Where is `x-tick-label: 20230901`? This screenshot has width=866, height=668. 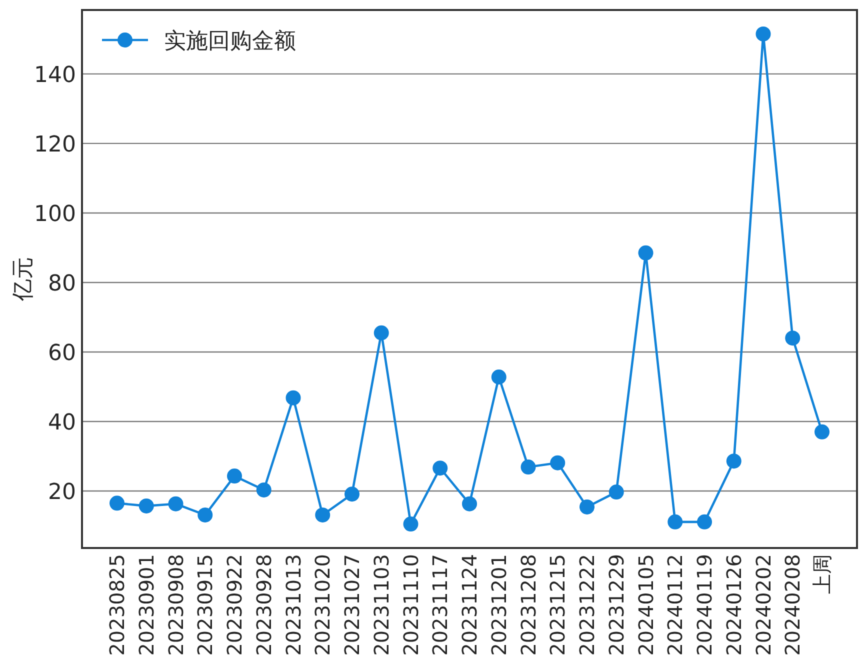 x-tick-label: 20230901 is located at coordinates (146, 605).